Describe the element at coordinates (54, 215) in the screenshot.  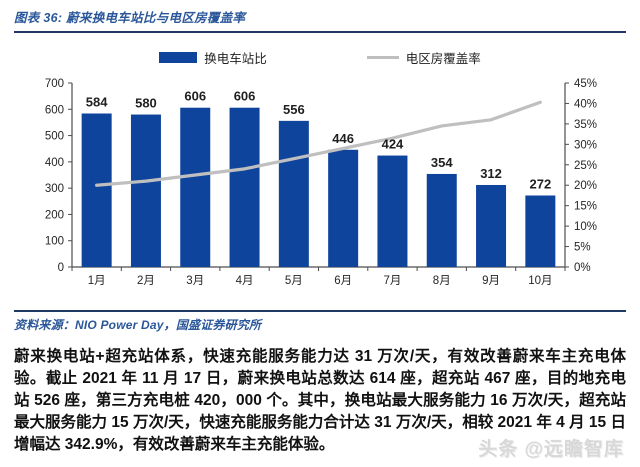
I see `svg-text: 200` at that location.